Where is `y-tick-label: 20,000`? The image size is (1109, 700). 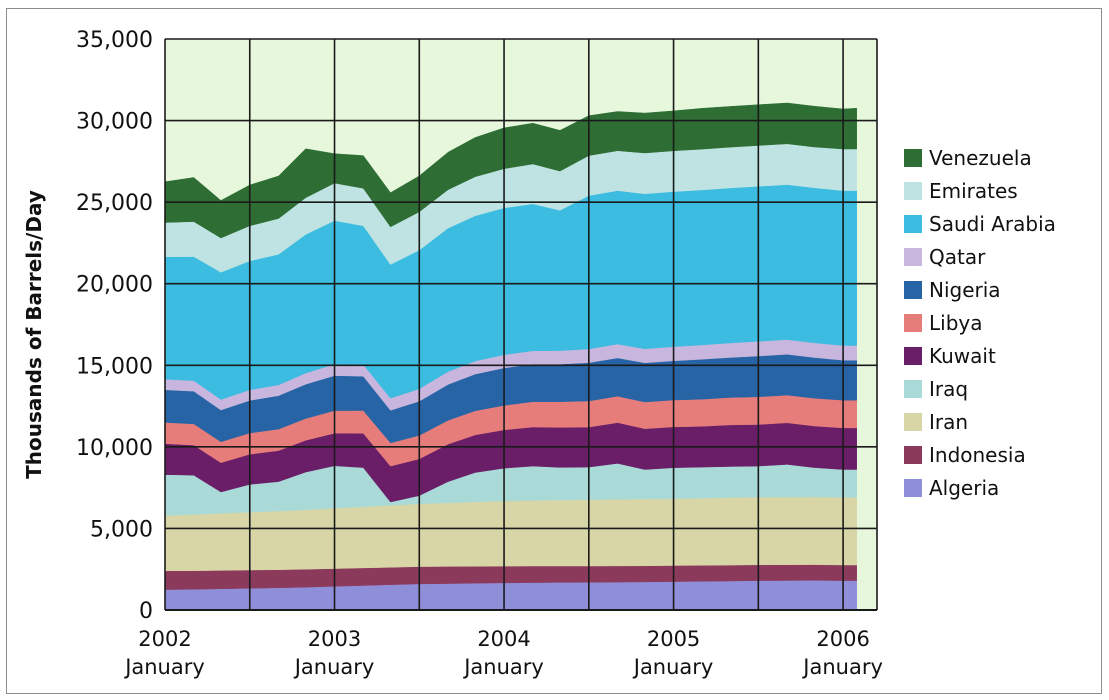 y-tick-label: 20,000 is located at coordinates (114, 285).